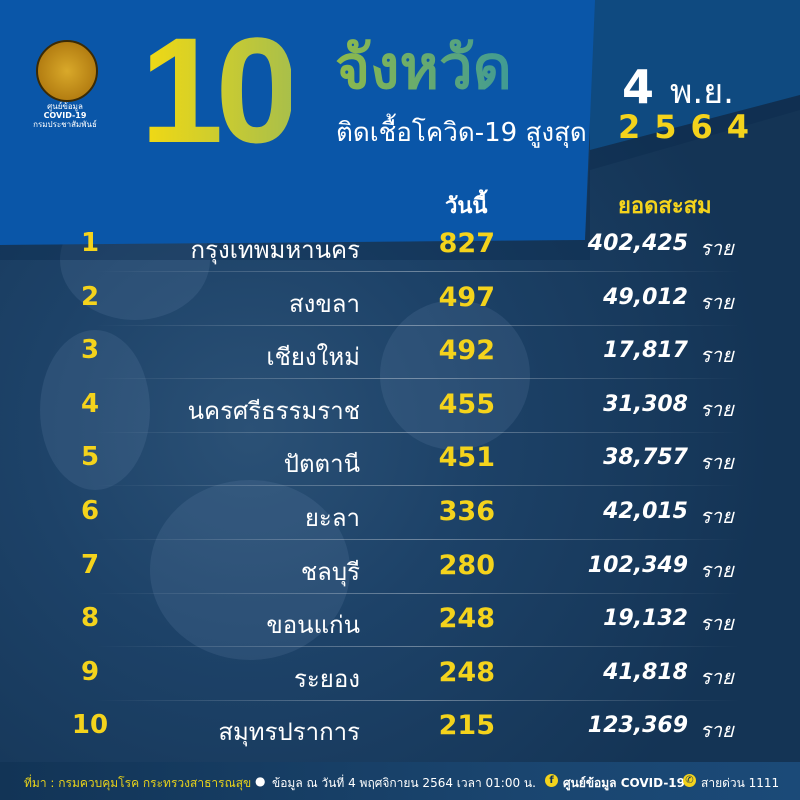  What do you see at coordinates (90, 457) in the screenshot?
I see `rank: 5` at bounding box center [90, 457].